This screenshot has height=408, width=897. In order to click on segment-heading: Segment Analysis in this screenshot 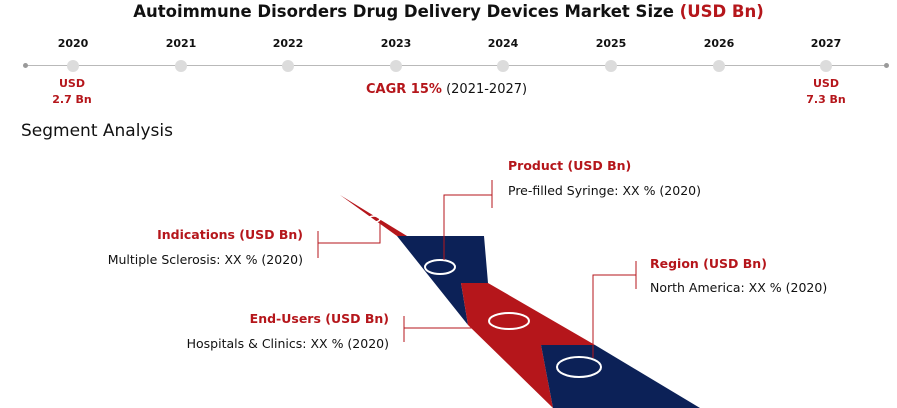, I will do `click(97, 131)`.